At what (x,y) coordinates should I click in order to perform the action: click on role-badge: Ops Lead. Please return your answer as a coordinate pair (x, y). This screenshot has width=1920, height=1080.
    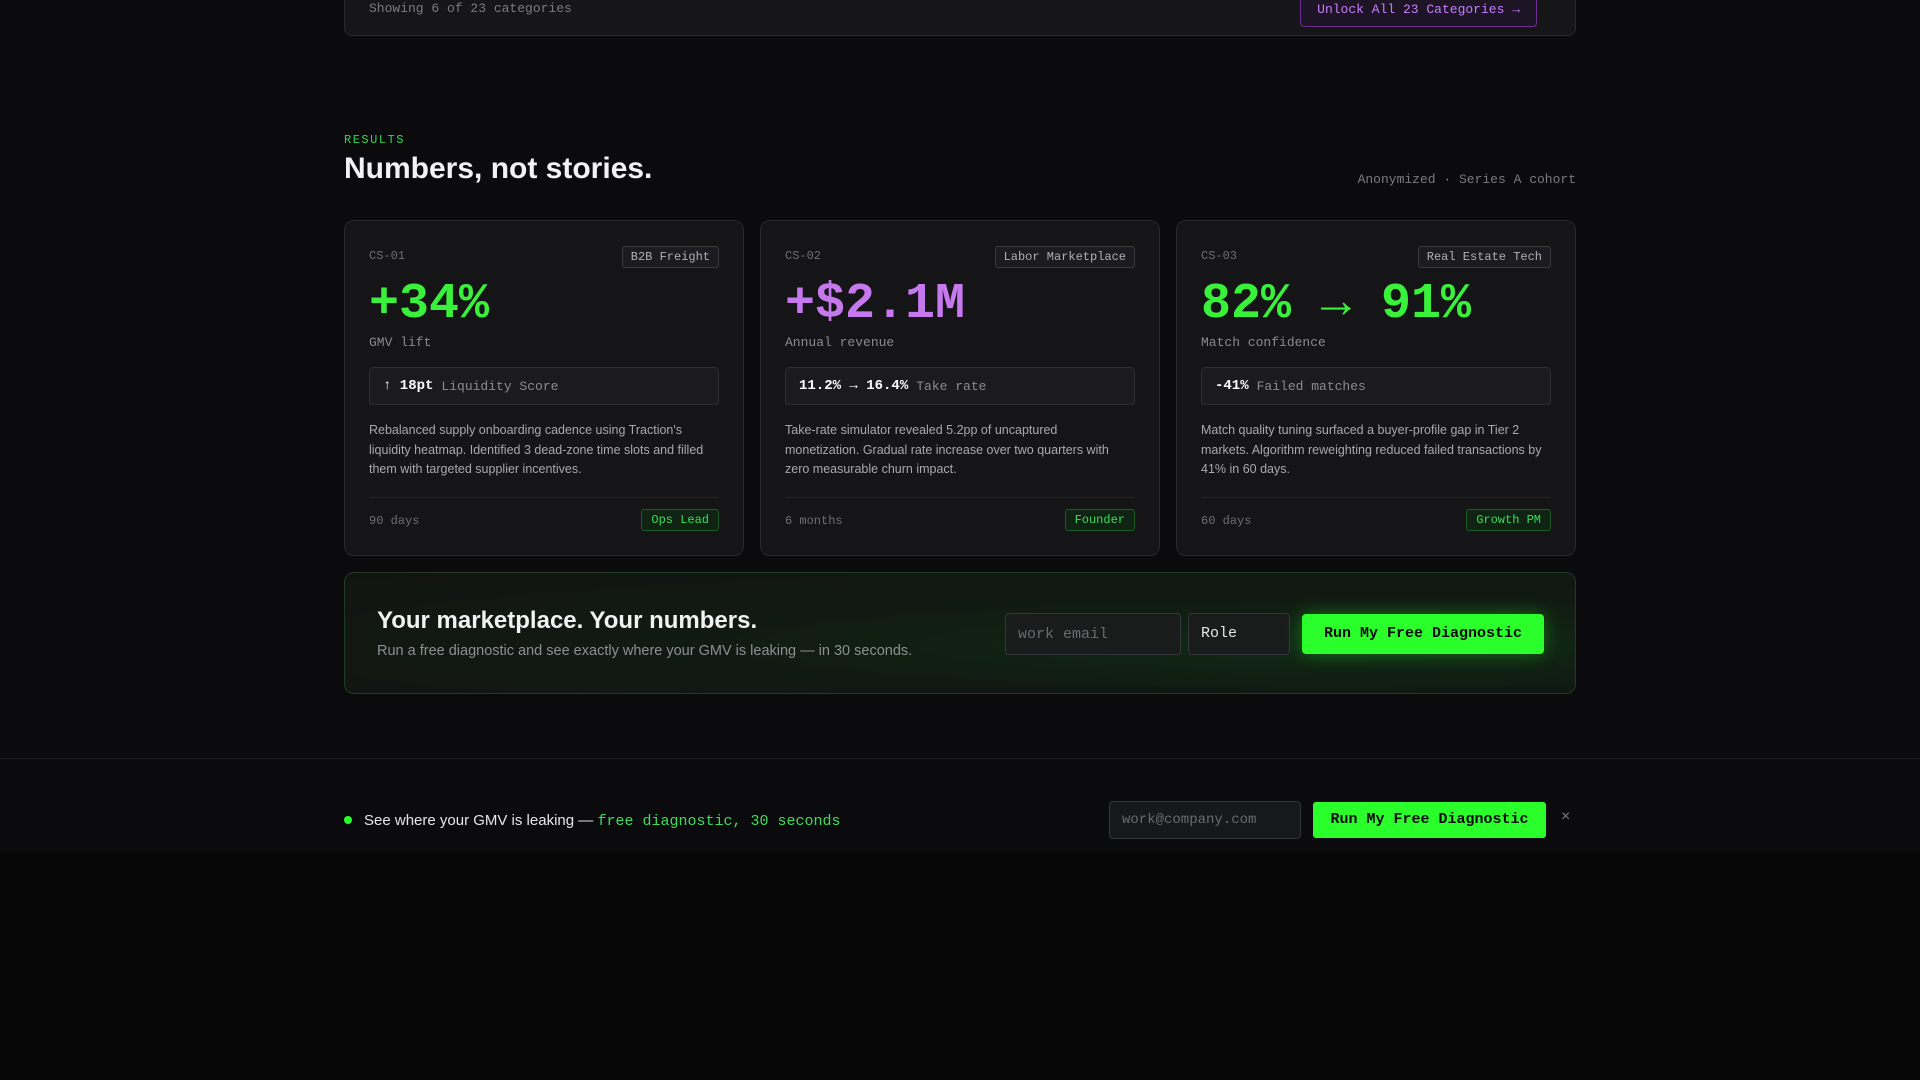
    Looking at the image, I should click on (680, 520).